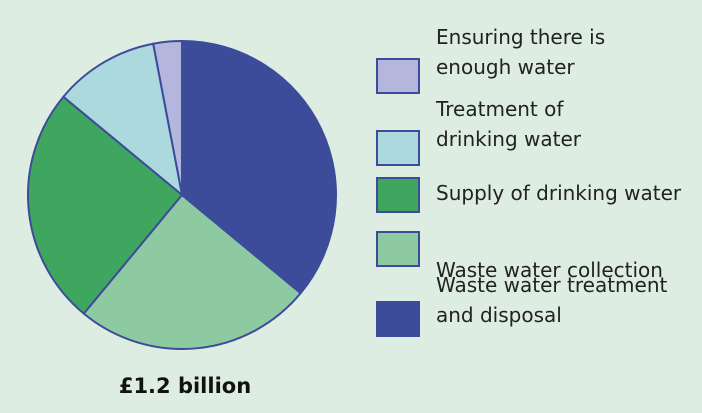  Describe the element at coordinates (185, 386) in the screenshot. I see `chart-title: £1.2 billion` at that location.